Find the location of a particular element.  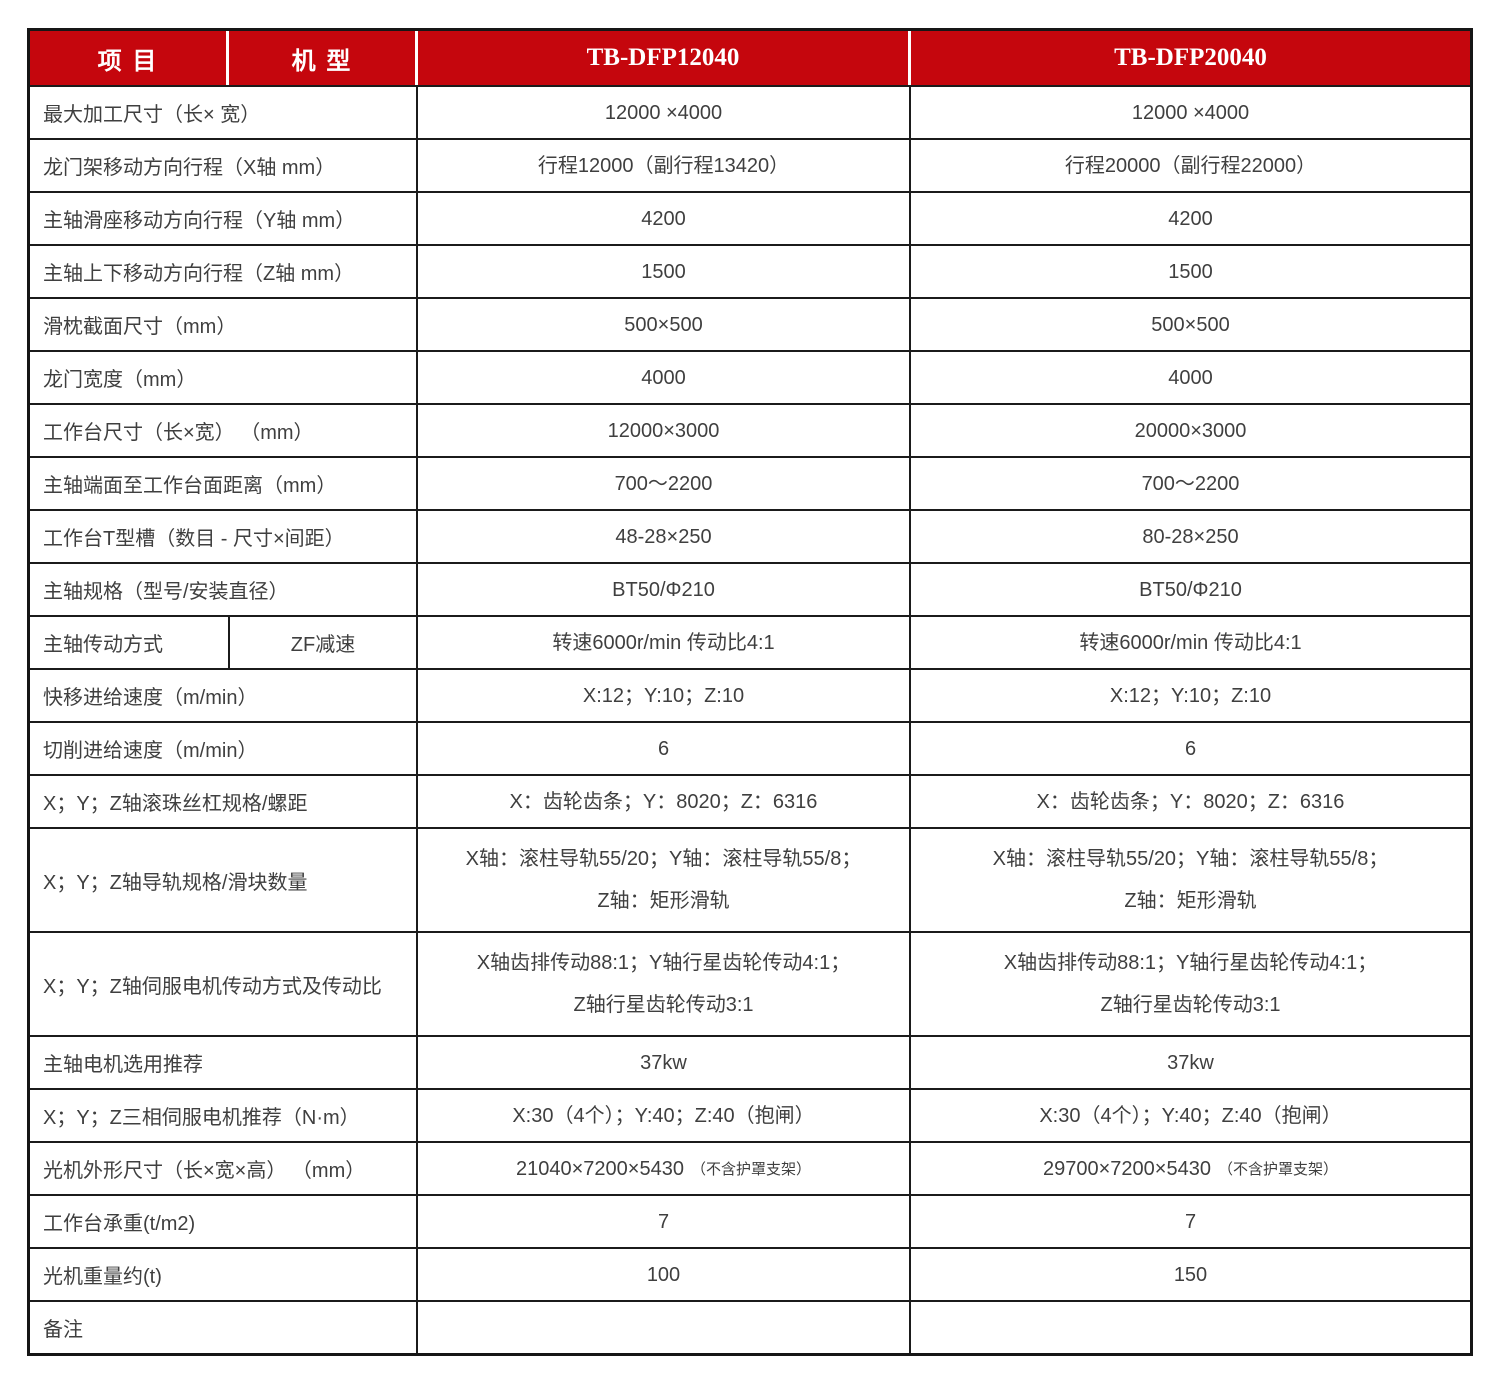

cell-value: 4000 is located at coordinates (1190, 377).